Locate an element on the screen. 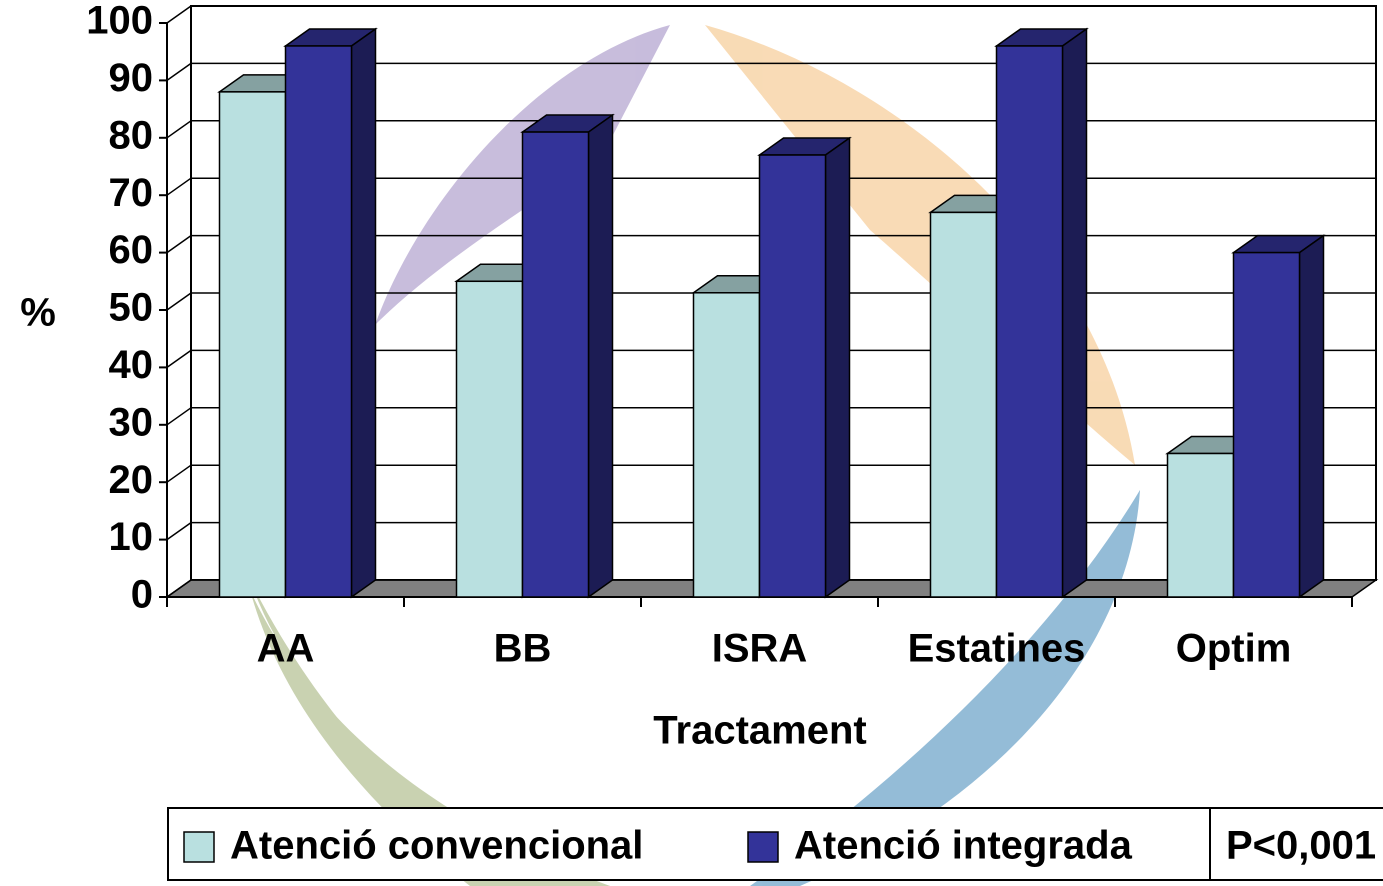 This screenshot has height=886, width=1383. x-tick-label: AA is located at coordinates (286, 649).